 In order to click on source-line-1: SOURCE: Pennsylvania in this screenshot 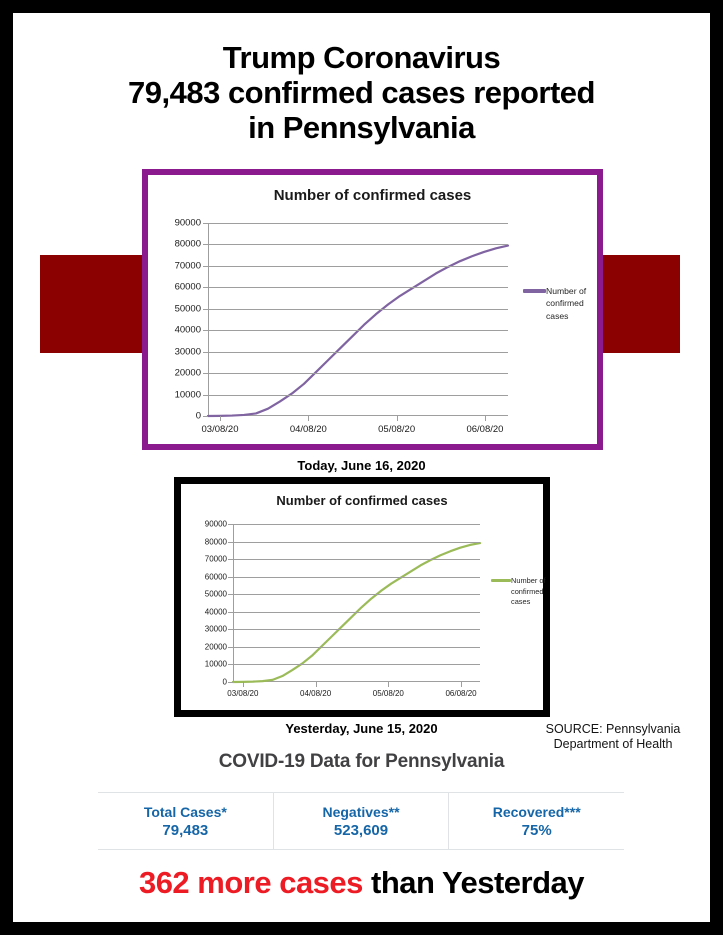, I will do `click(613, 729)`.